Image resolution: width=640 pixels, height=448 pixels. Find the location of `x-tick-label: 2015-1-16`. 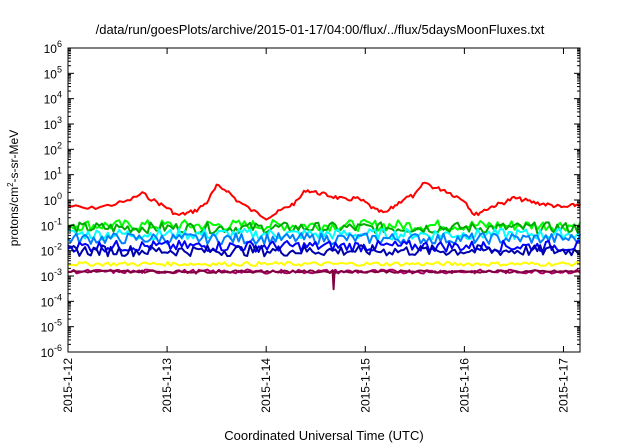

x-tick-label: 2015-1-16 is located at coordinates (464, 385).